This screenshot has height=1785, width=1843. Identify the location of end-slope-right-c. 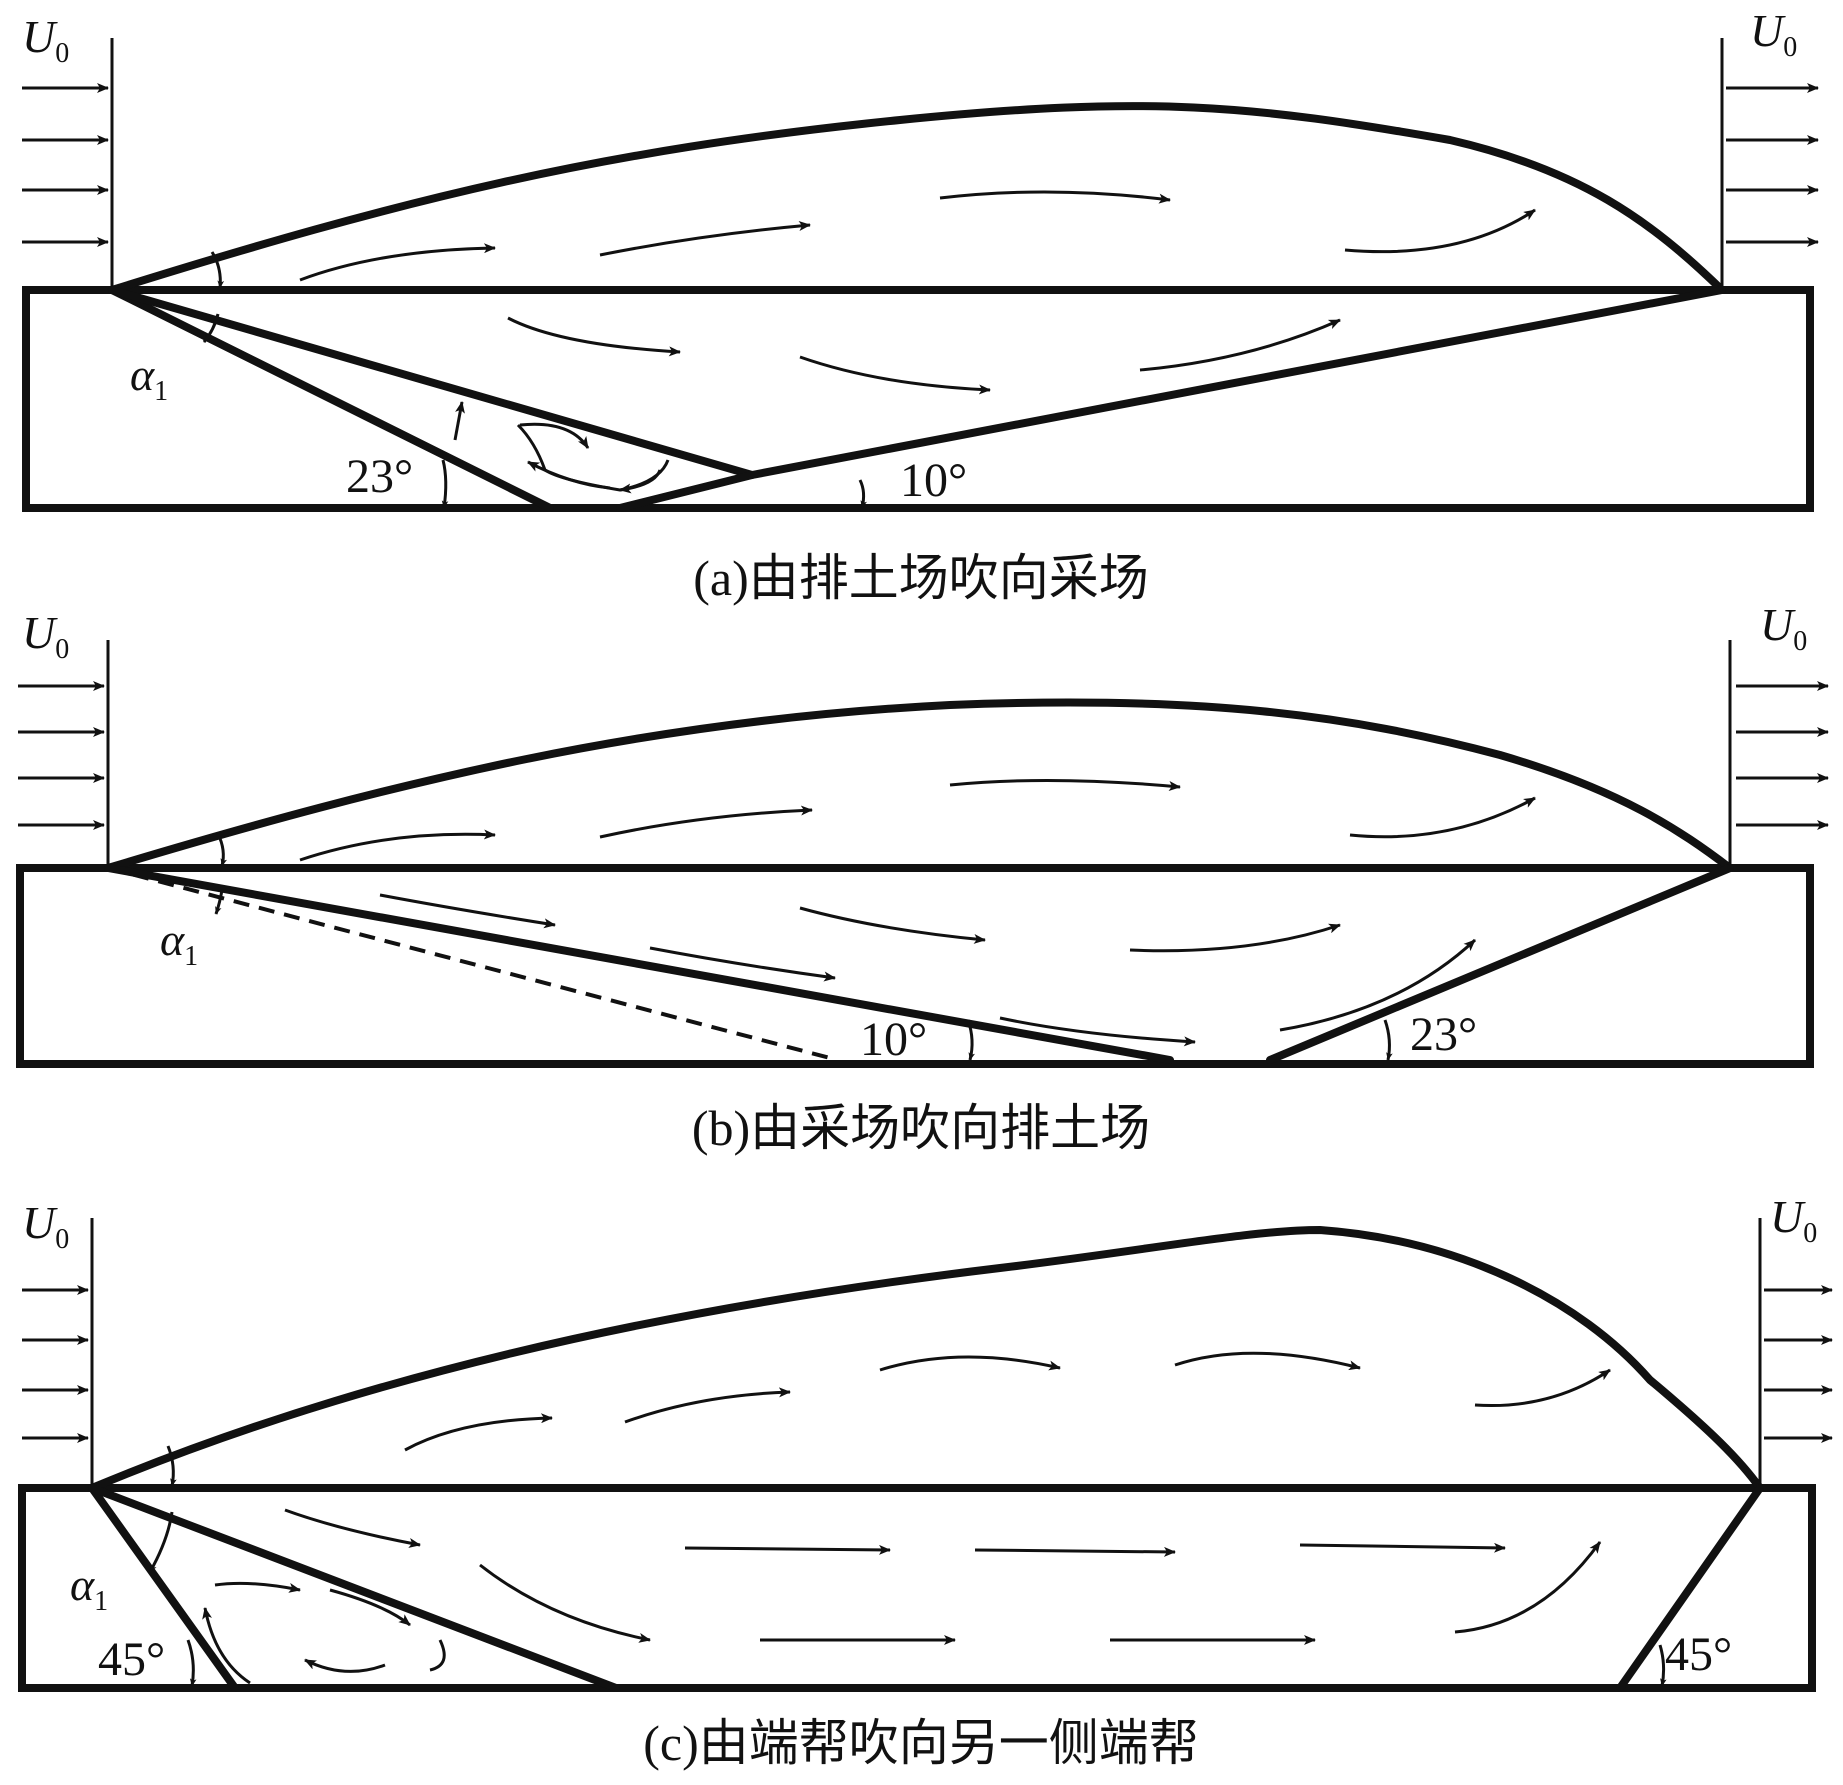
(1690, 1588).